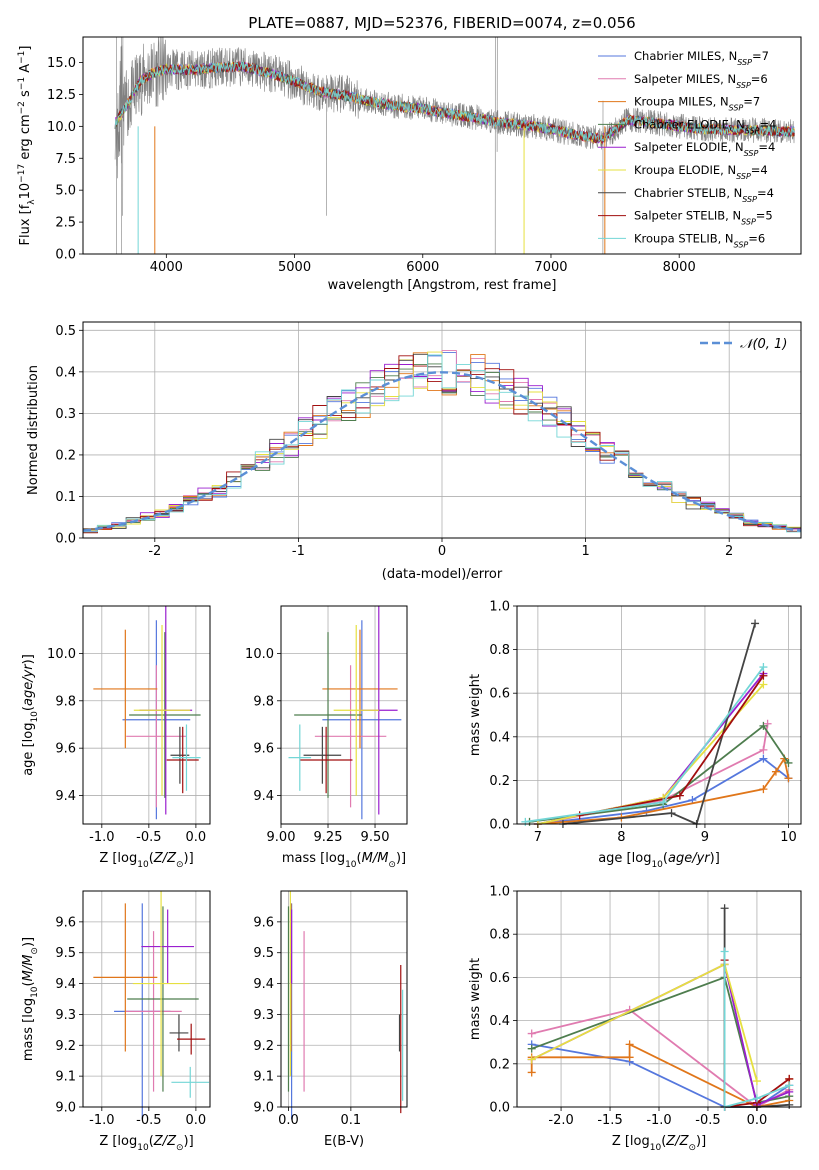 This screenshot has height=1170, width=819. I want to click on x-tick-label: 8000, so click(679, 267).